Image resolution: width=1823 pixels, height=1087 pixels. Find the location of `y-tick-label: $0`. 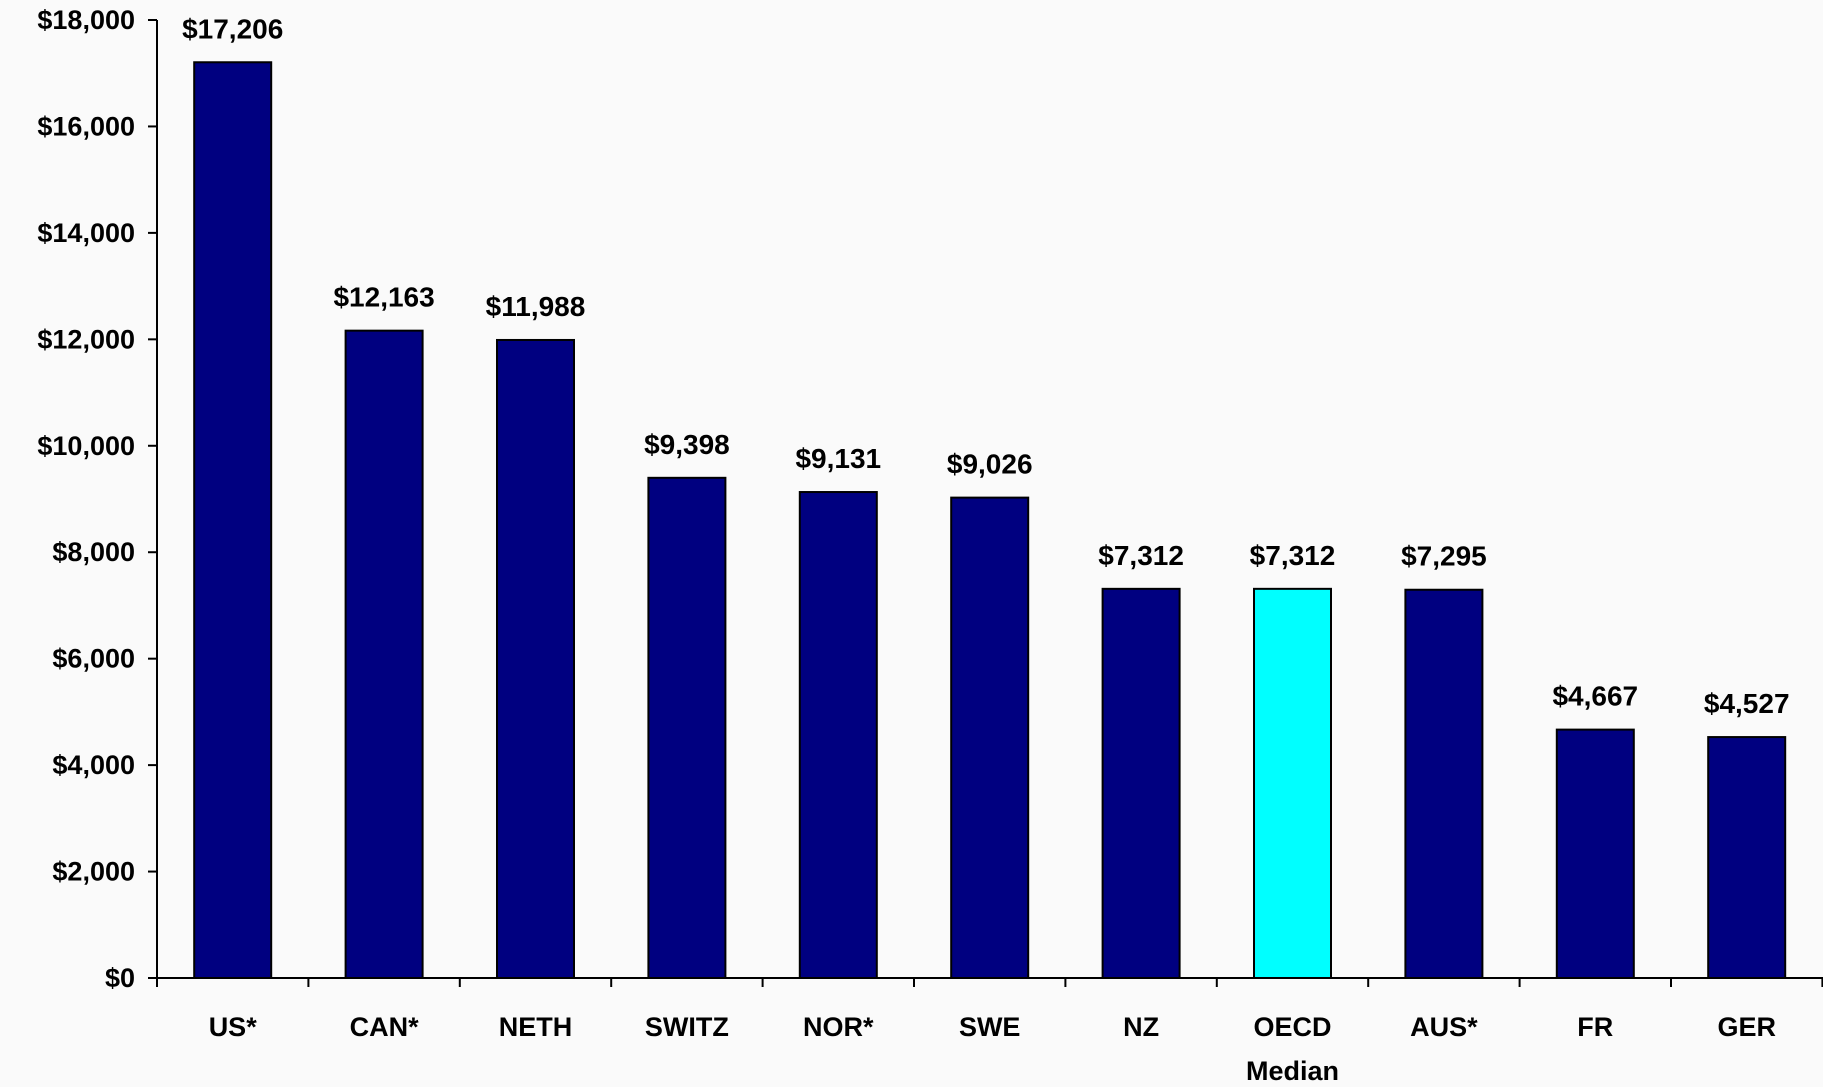

y-tick-label: $0 is located at coordinates (120, 978).